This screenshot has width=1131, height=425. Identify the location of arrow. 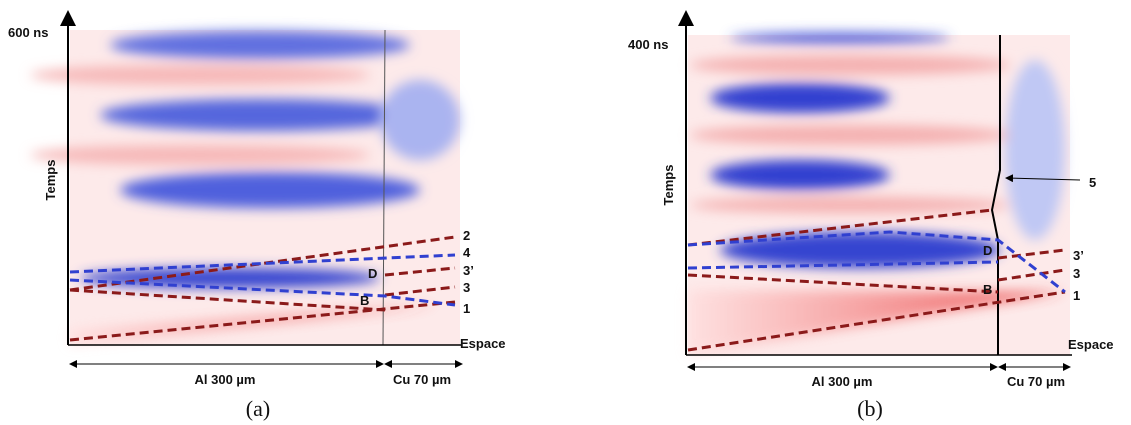
(1043, 178).